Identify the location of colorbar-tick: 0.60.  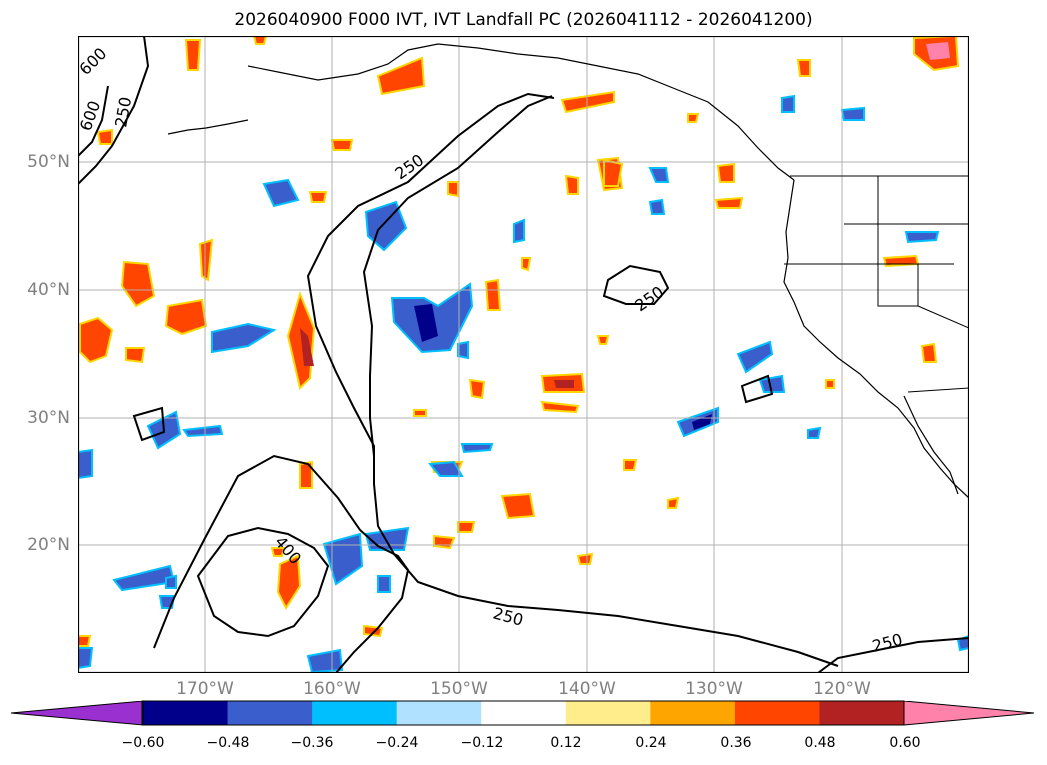
(905, 743).